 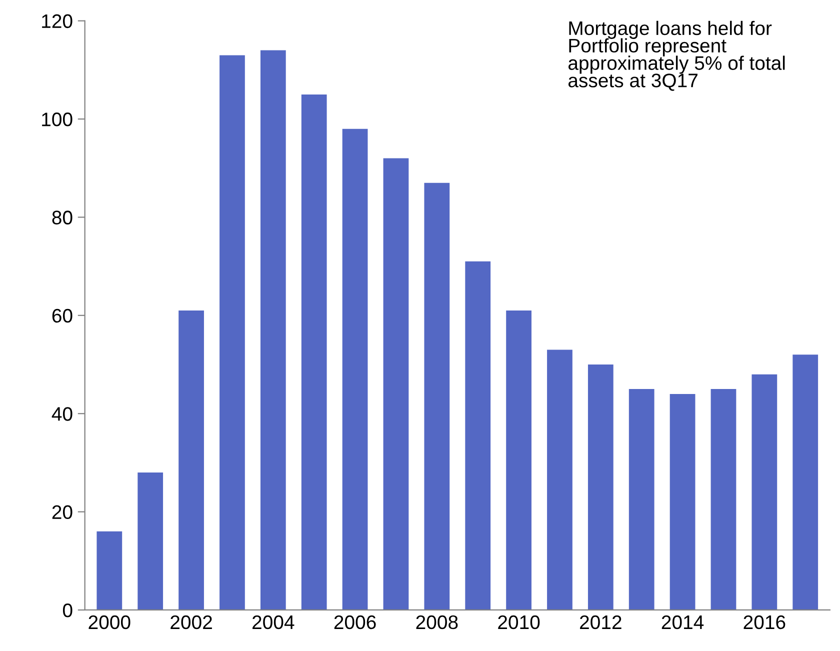 What do you see at coordinates (437, 622) in the screenshot?
I see `x-tick-label: 2008` at bounding box center [437, 622].